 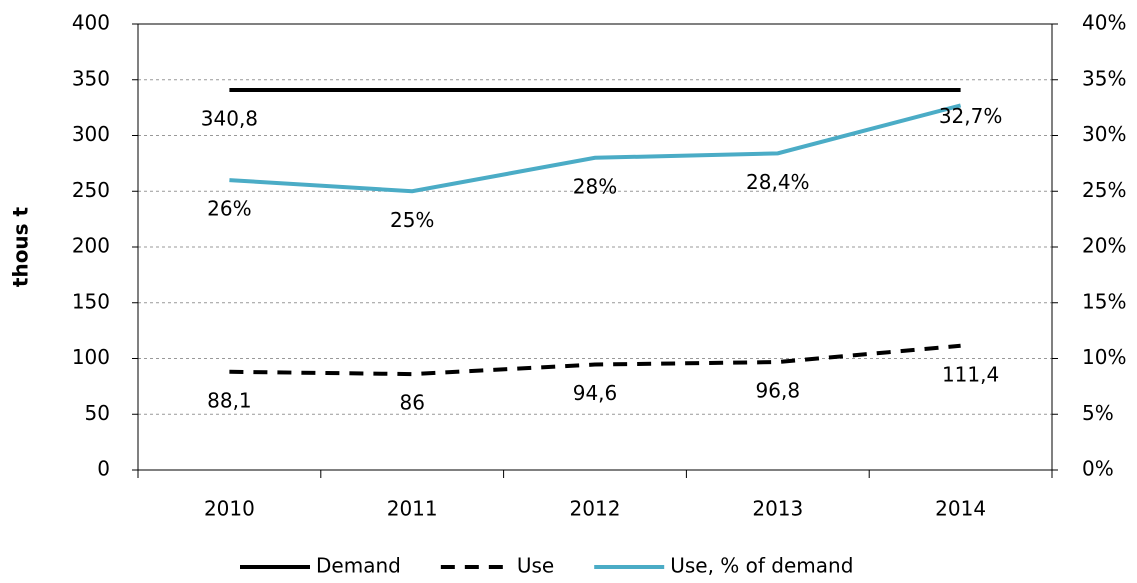 I want to click on x-tick-label: 2012, so click(x=595, y=509).